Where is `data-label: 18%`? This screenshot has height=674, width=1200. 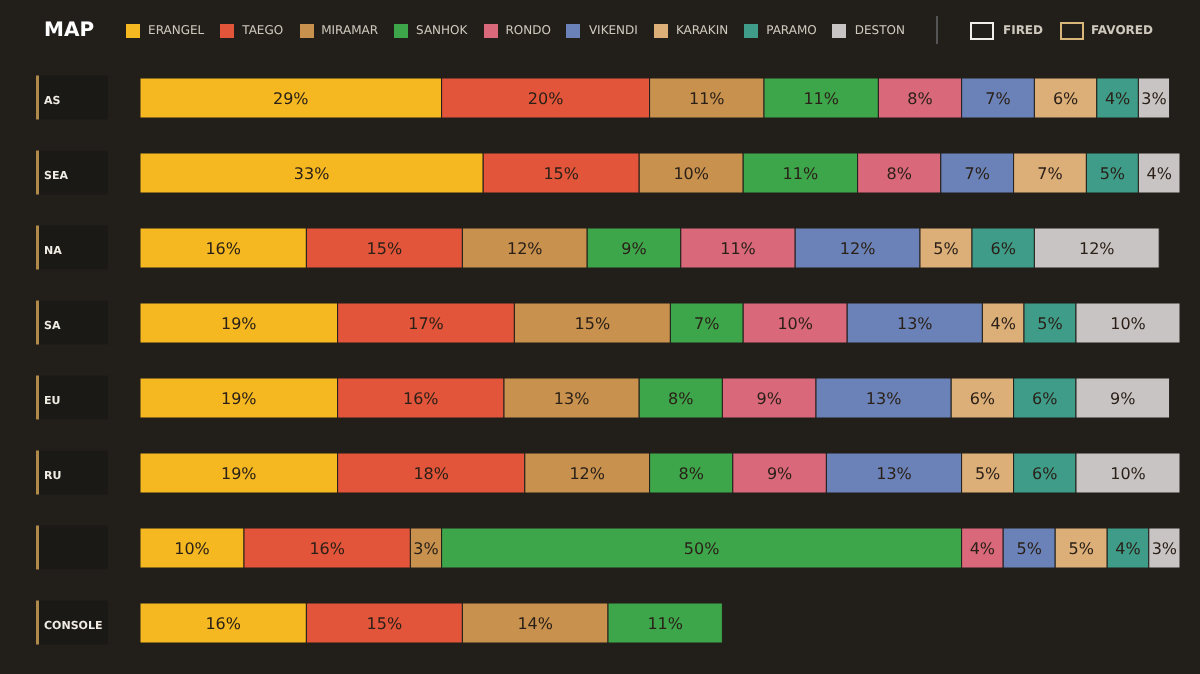
data-label: 18% is located at coordinates (431, 474).